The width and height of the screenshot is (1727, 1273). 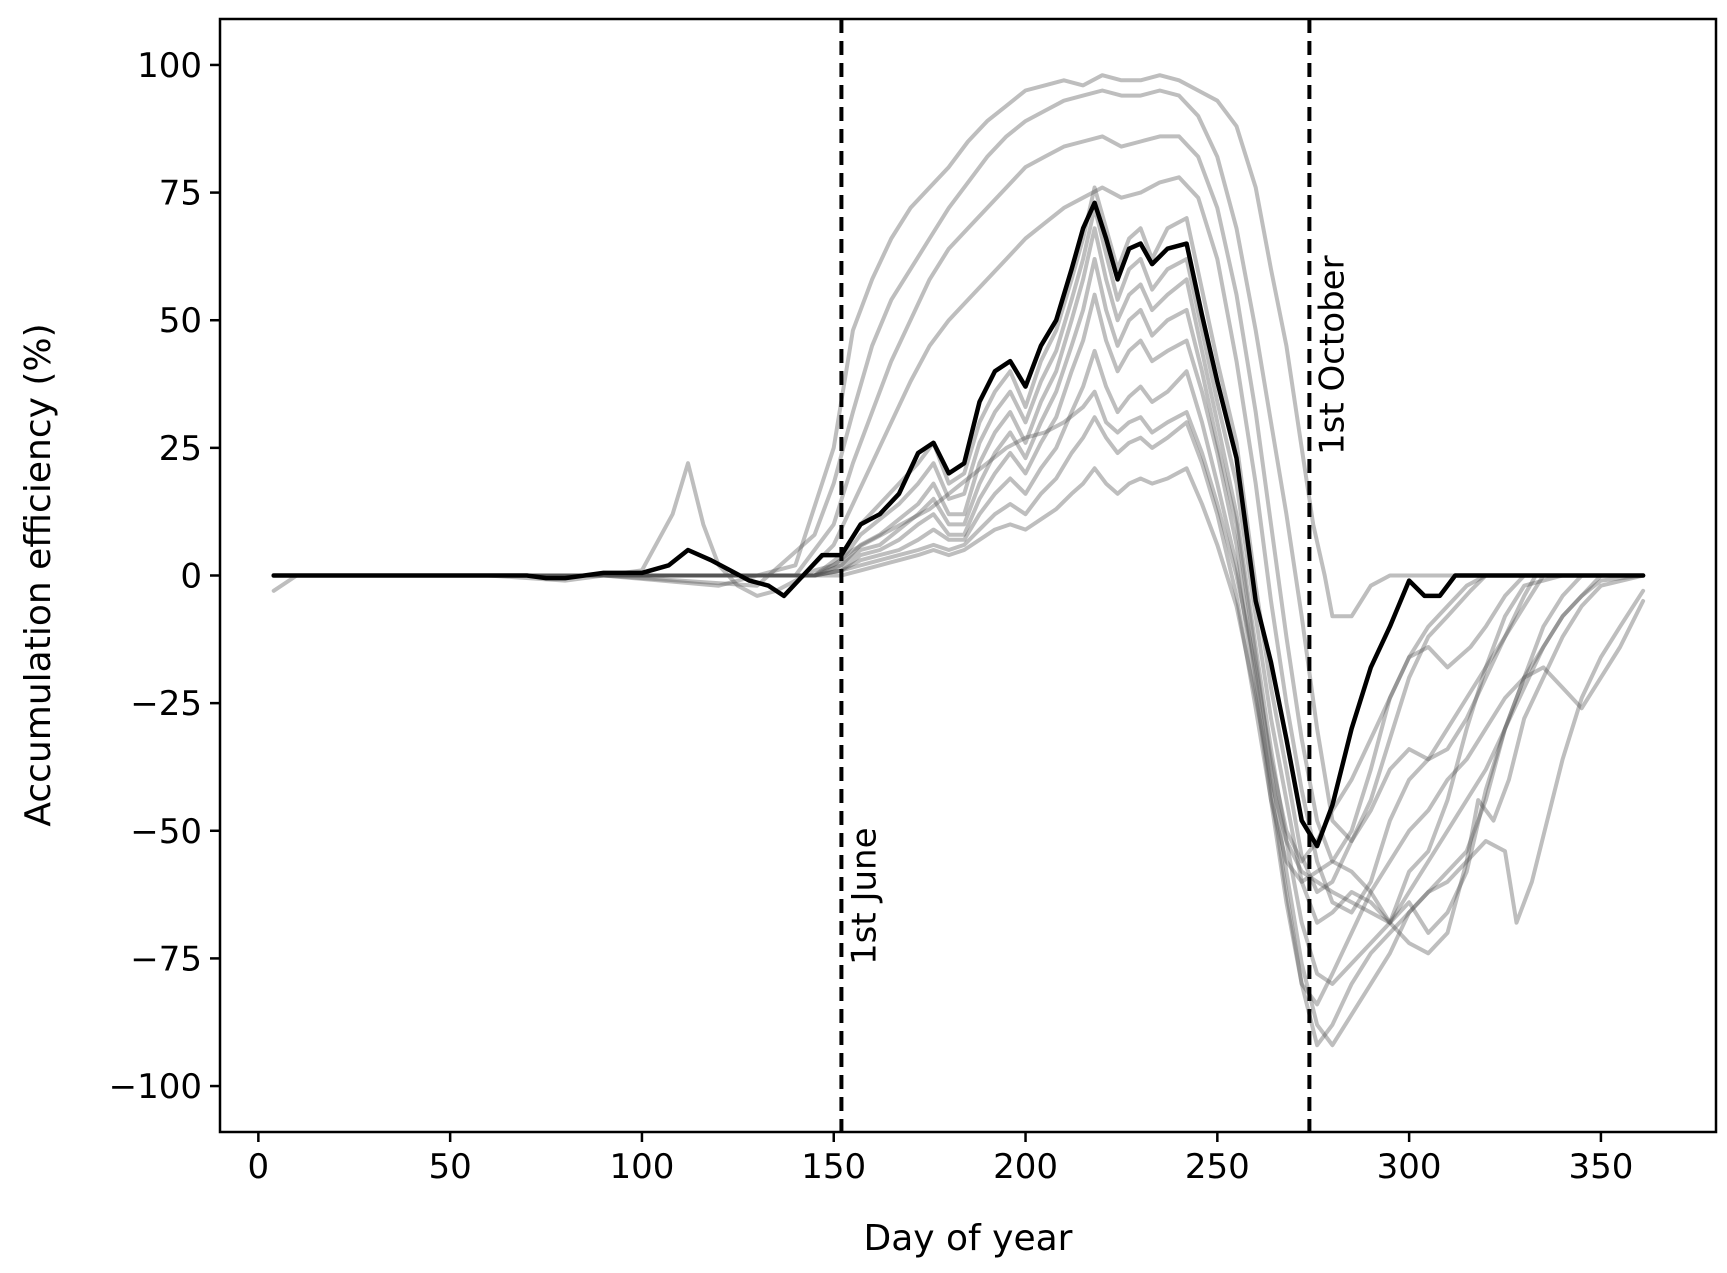 I want to click on y-tick-label: −75, so click(x=166, y=959).